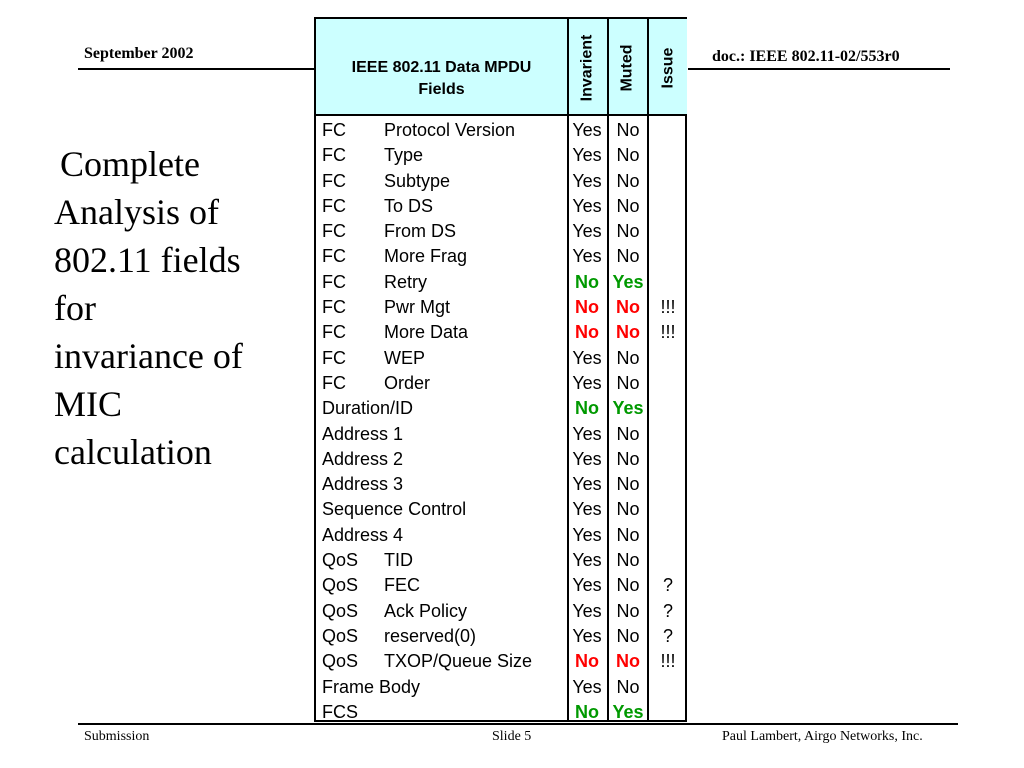 The image size is (1024, 768). Describe the element at coordinates (441, 67) in the screenshot. I see `header-fields-line1: IEEE 802.11 Data MPDU` at that location.